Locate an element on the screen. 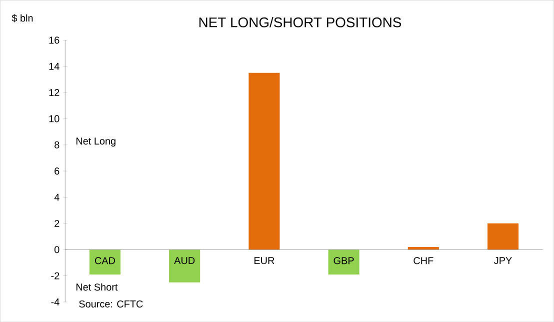  y-tick-label: 2 is located at coordinates (57, 223).